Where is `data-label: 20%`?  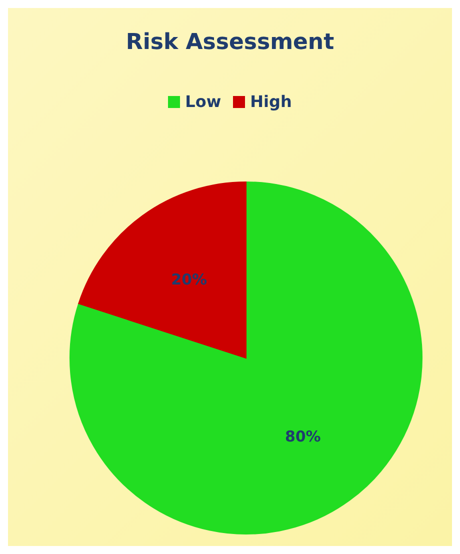 data-label: 20% is located at coordinates (189, 279).